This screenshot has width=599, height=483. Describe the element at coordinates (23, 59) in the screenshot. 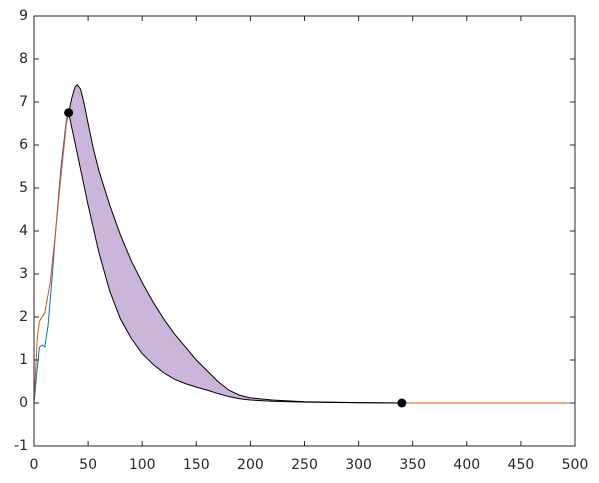

I see `y-tick-label: 8` at that location.